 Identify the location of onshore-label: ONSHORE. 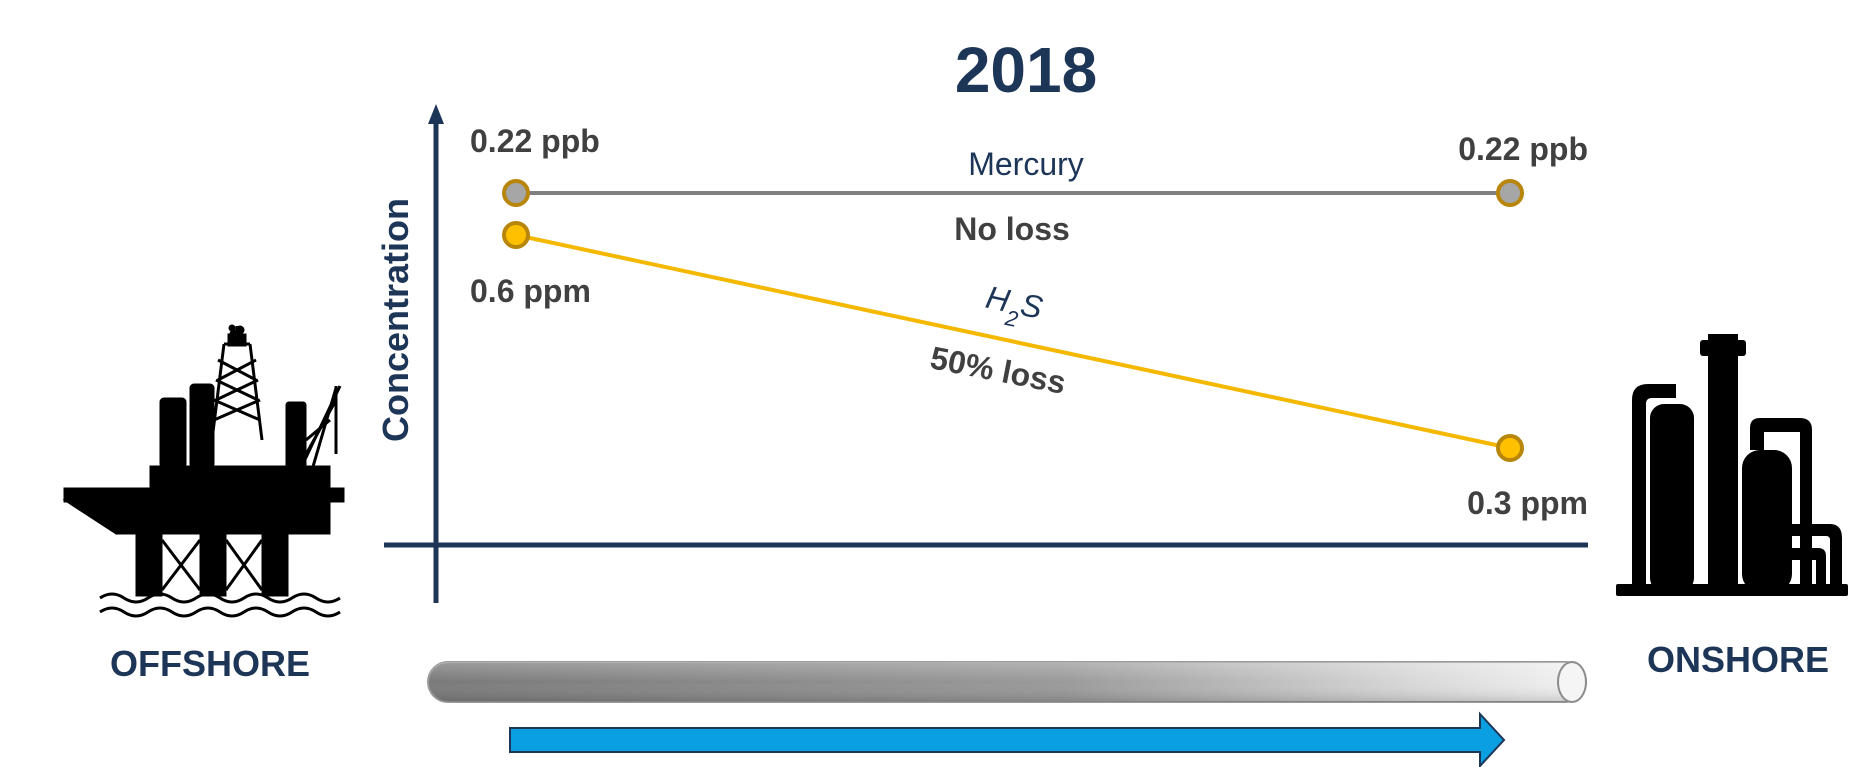
(1738, 659).